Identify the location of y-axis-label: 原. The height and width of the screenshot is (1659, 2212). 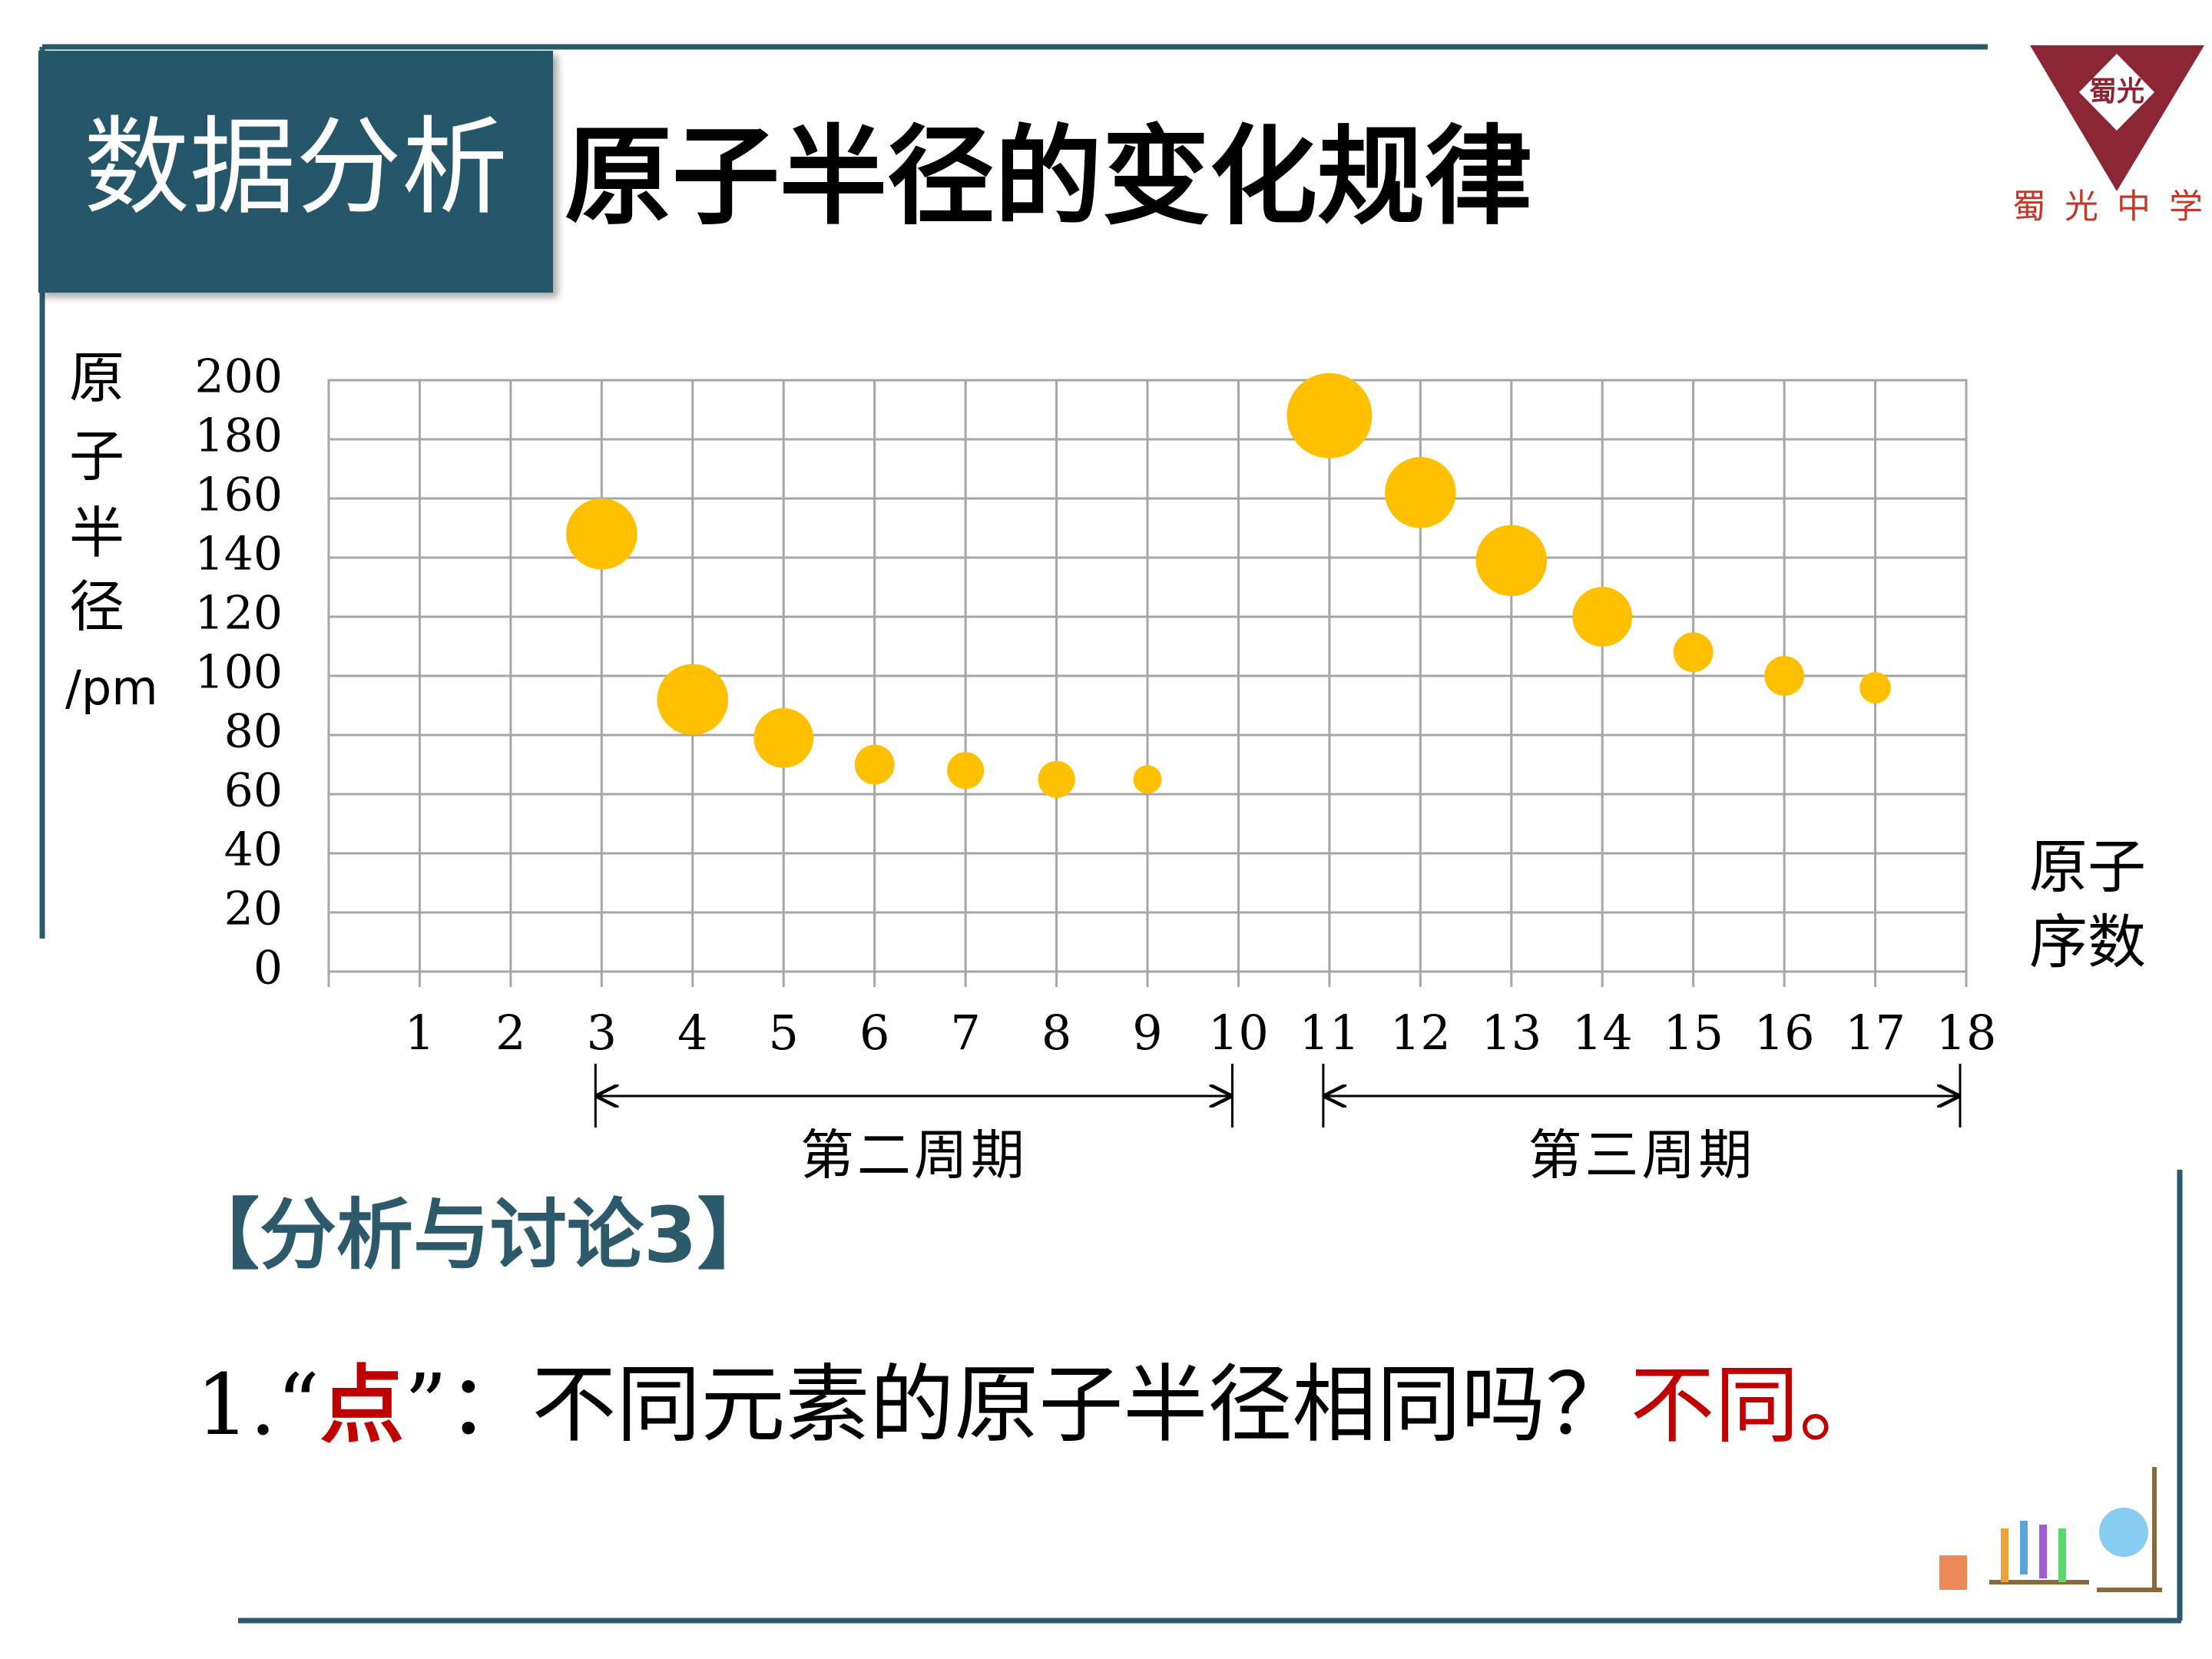
(96, 378).